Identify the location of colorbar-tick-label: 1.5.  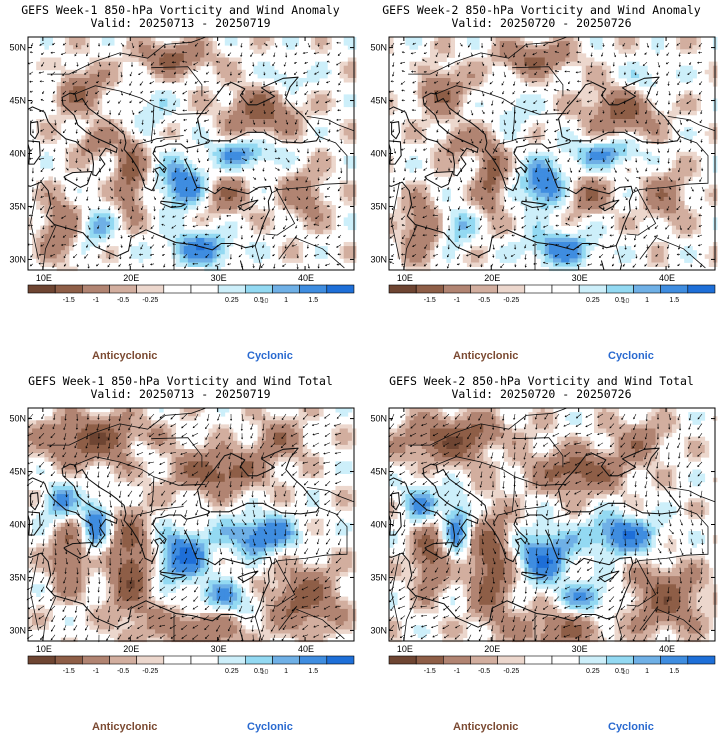
(674, 671).